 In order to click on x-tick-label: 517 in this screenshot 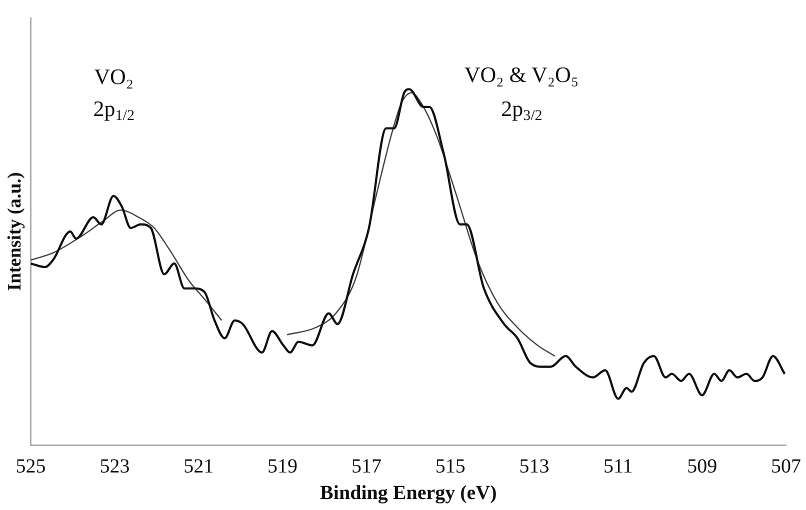, I will do `click(366, 466)`.